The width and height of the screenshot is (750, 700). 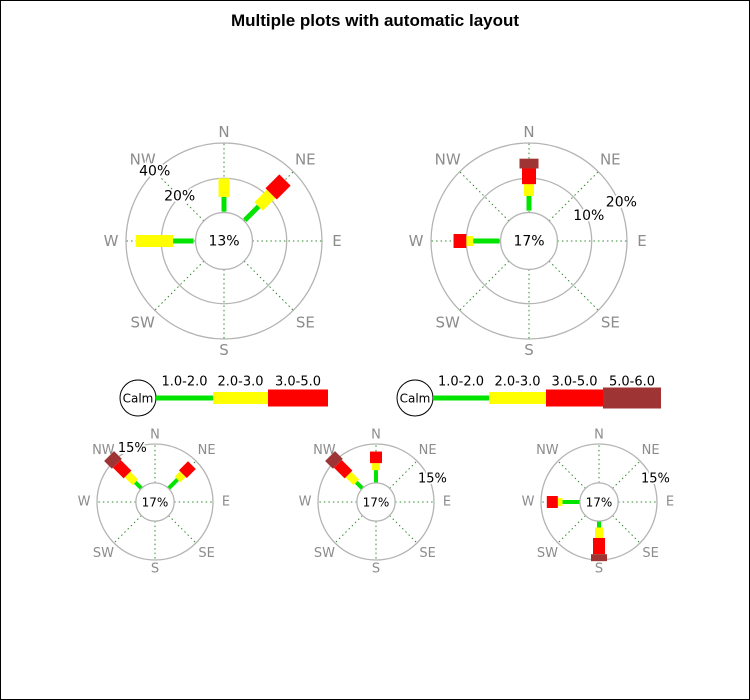 What do you see at coordinates (571, 474) in the screenshot?
I see `spoke-NW` at bounding box center [571, 474].